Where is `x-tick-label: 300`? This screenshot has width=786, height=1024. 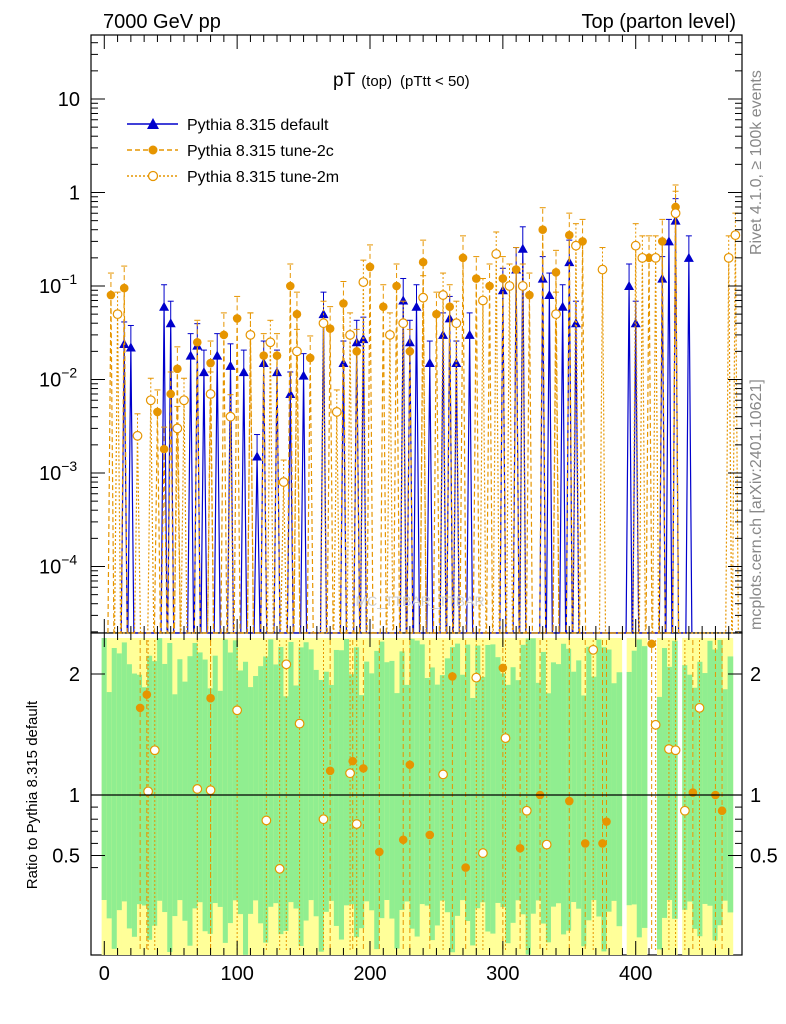
x-tick-label: 300 is located at coordinates (502, 974).